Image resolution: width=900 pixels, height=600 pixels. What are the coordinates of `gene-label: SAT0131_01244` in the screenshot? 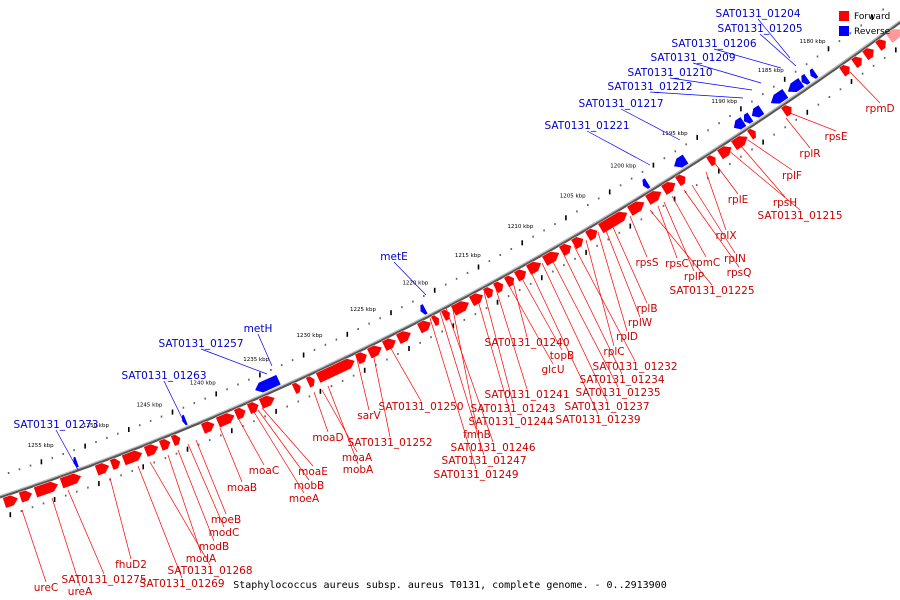 It's located at (510, 422).